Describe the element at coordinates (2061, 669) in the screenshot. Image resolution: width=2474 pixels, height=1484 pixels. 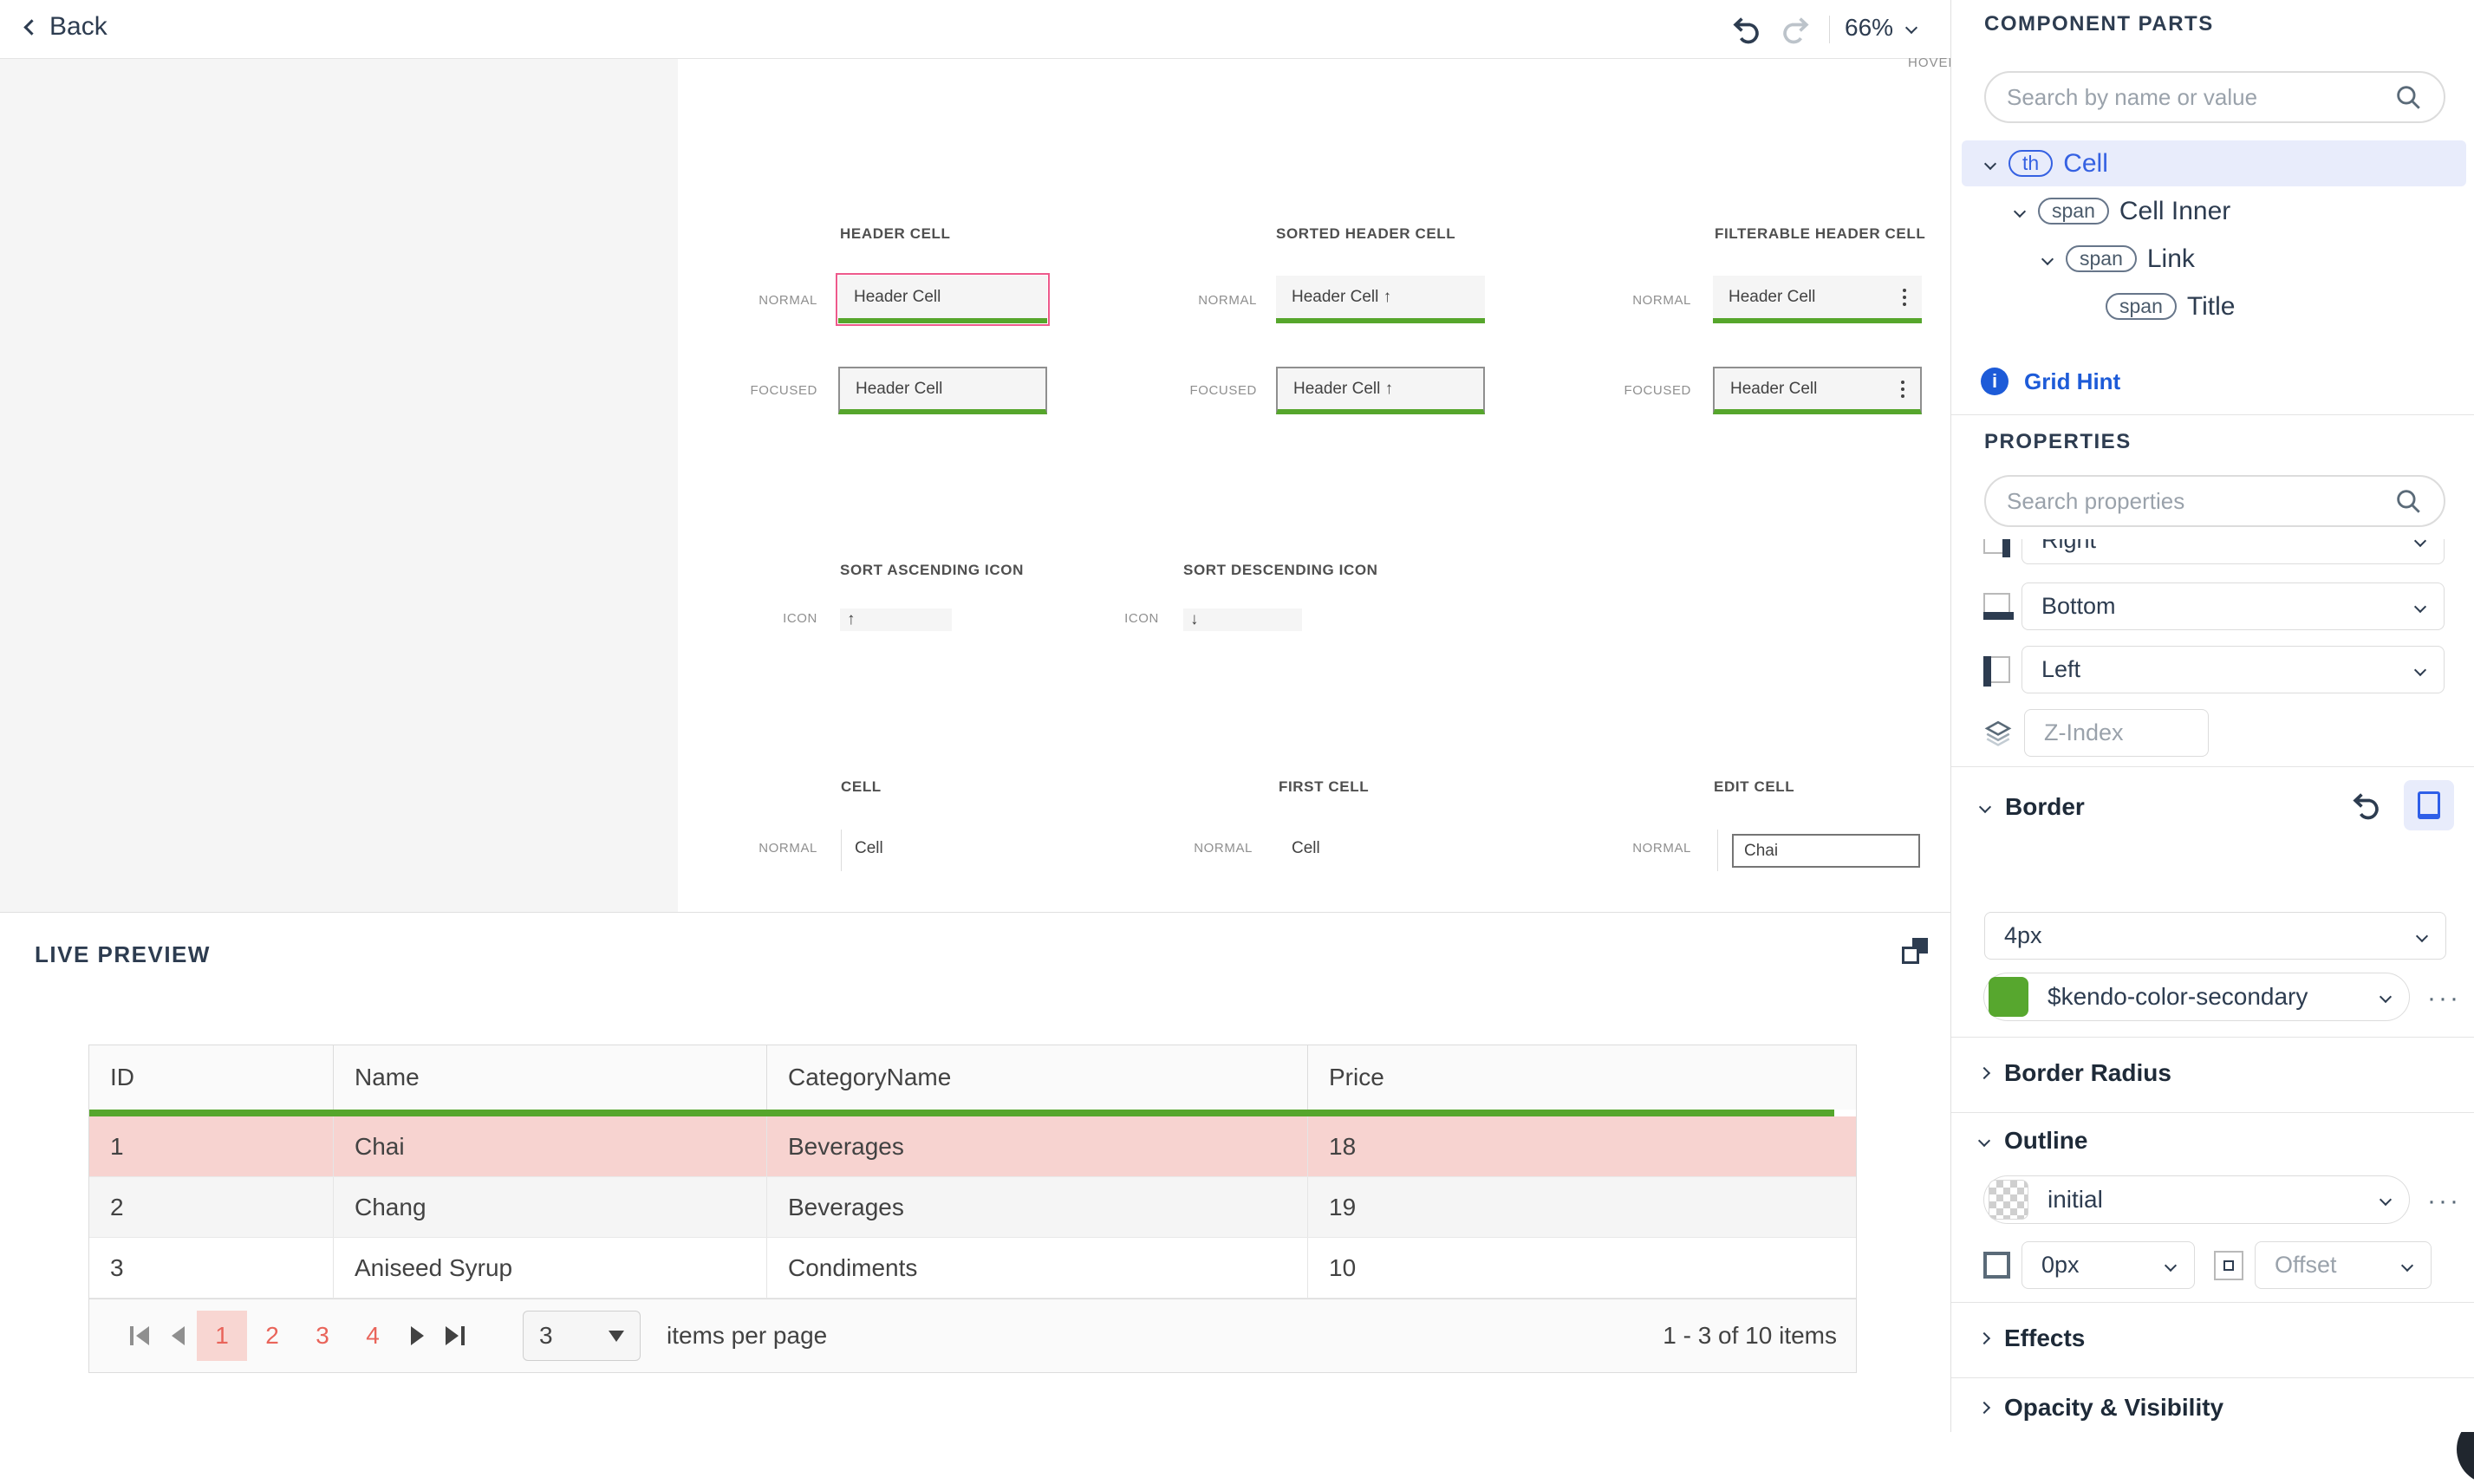
I see `position-left-value: Left` at that location.